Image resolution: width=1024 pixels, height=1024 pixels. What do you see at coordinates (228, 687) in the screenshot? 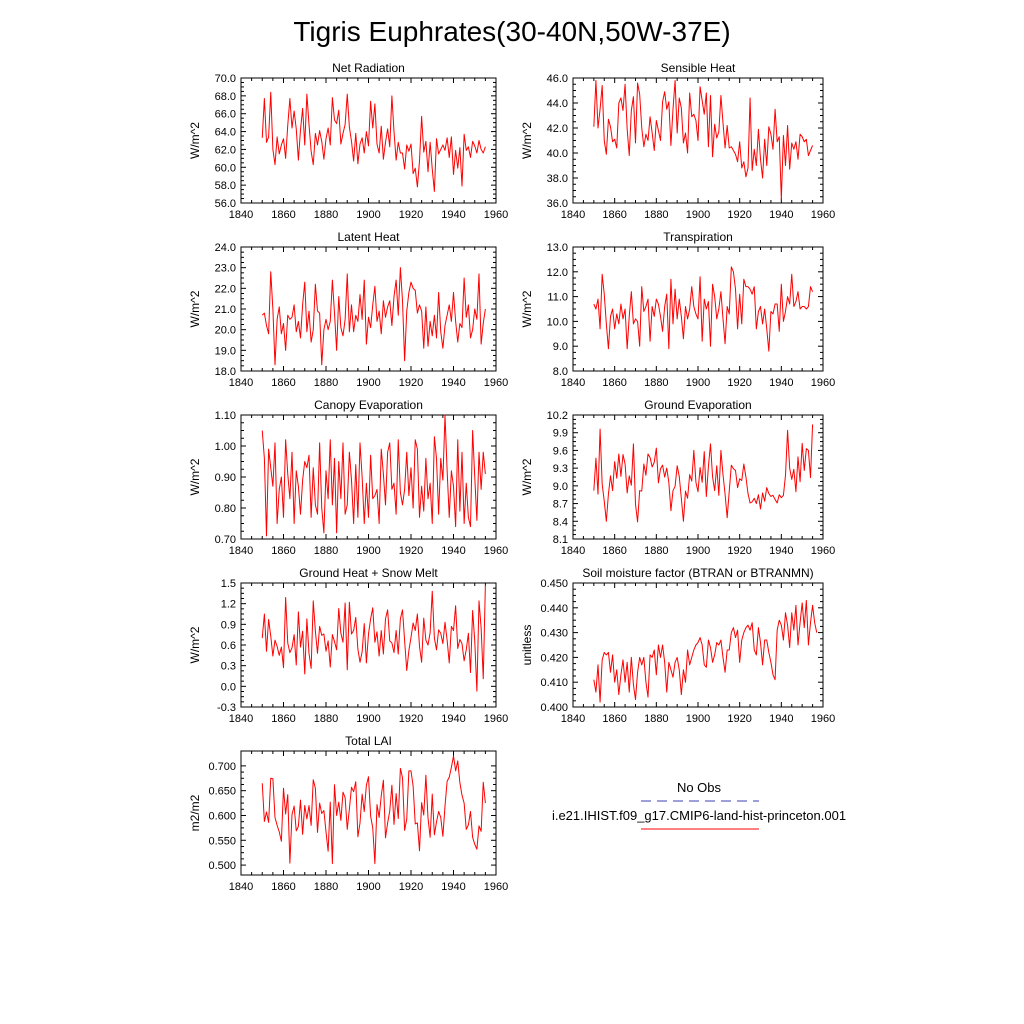
I see `y-tick-label: 0.0` at bounding box center [228, 687].